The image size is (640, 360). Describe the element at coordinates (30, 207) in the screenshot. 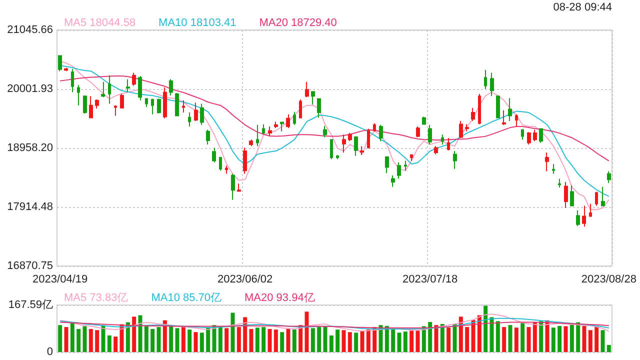

I see `y-tick-label: 17914.48` at that location.